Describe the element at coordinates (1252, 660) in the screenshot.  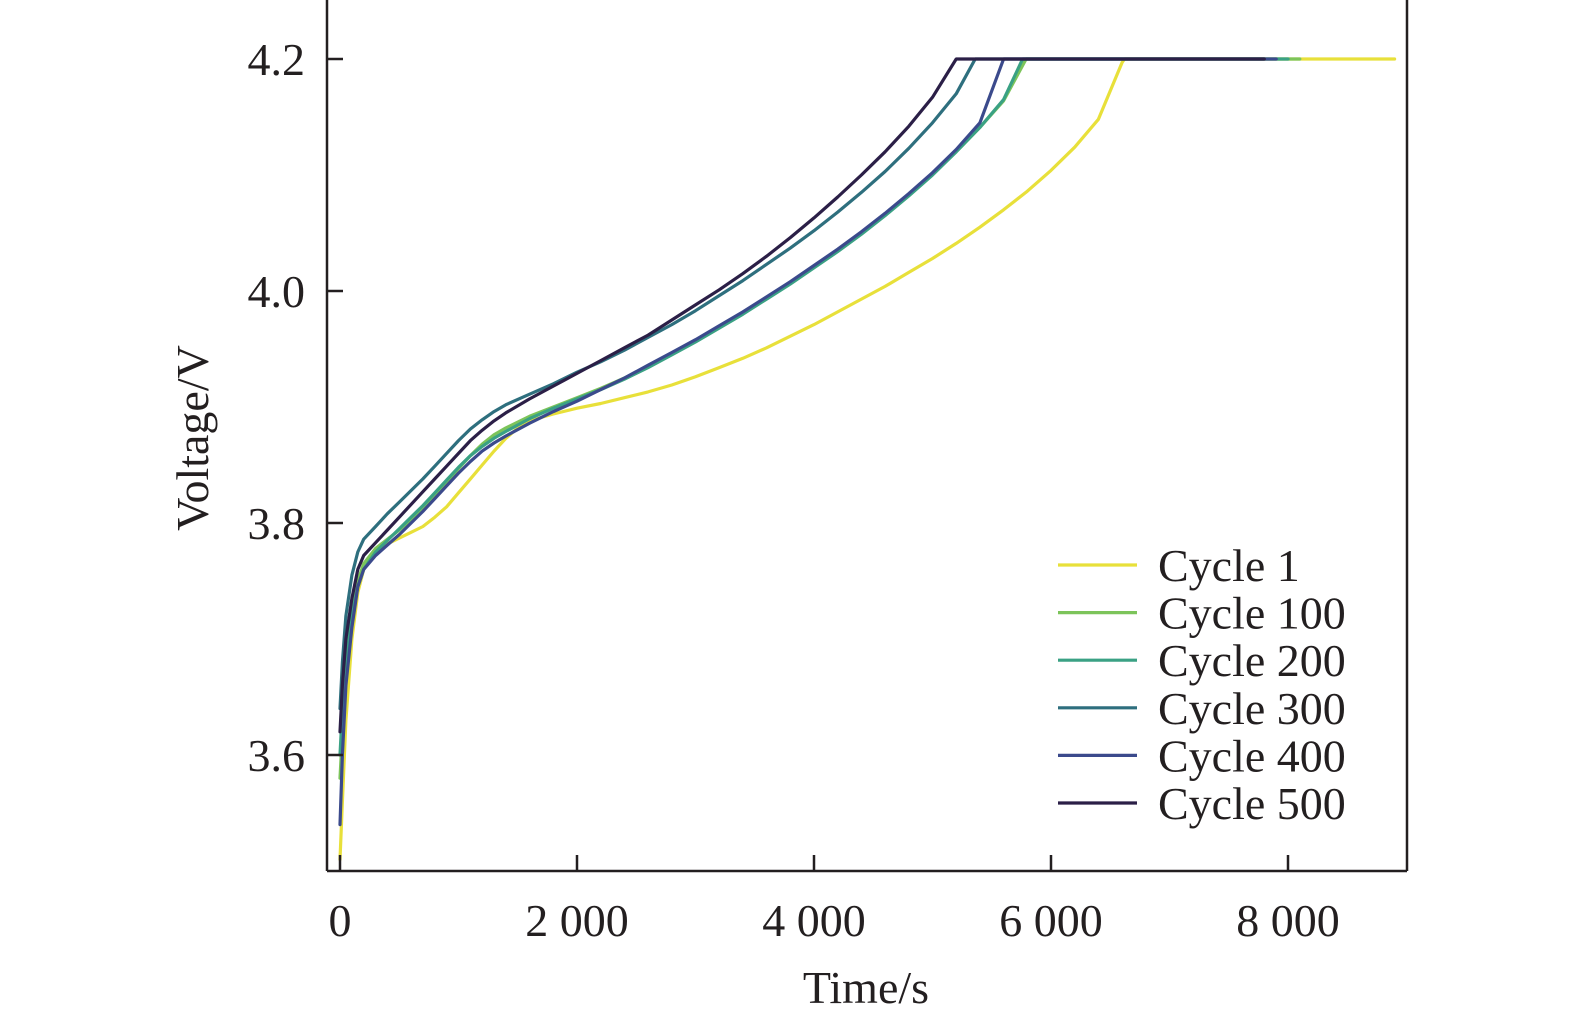
I see `legend-label: Cycle 200` at that location.